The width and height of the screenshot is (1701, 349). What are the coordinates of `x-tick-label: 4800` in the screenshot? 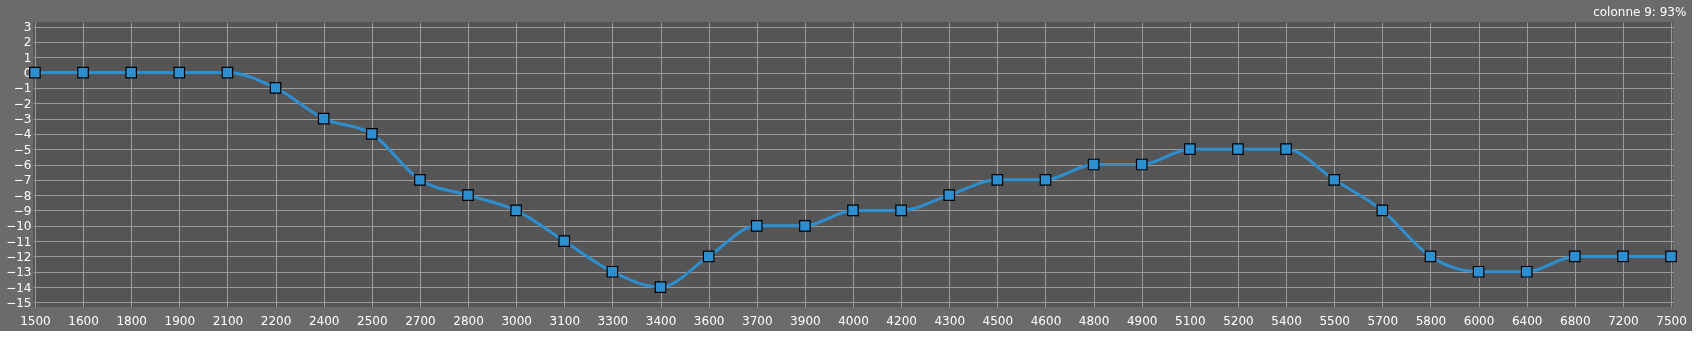 It's located at (1094, 320).